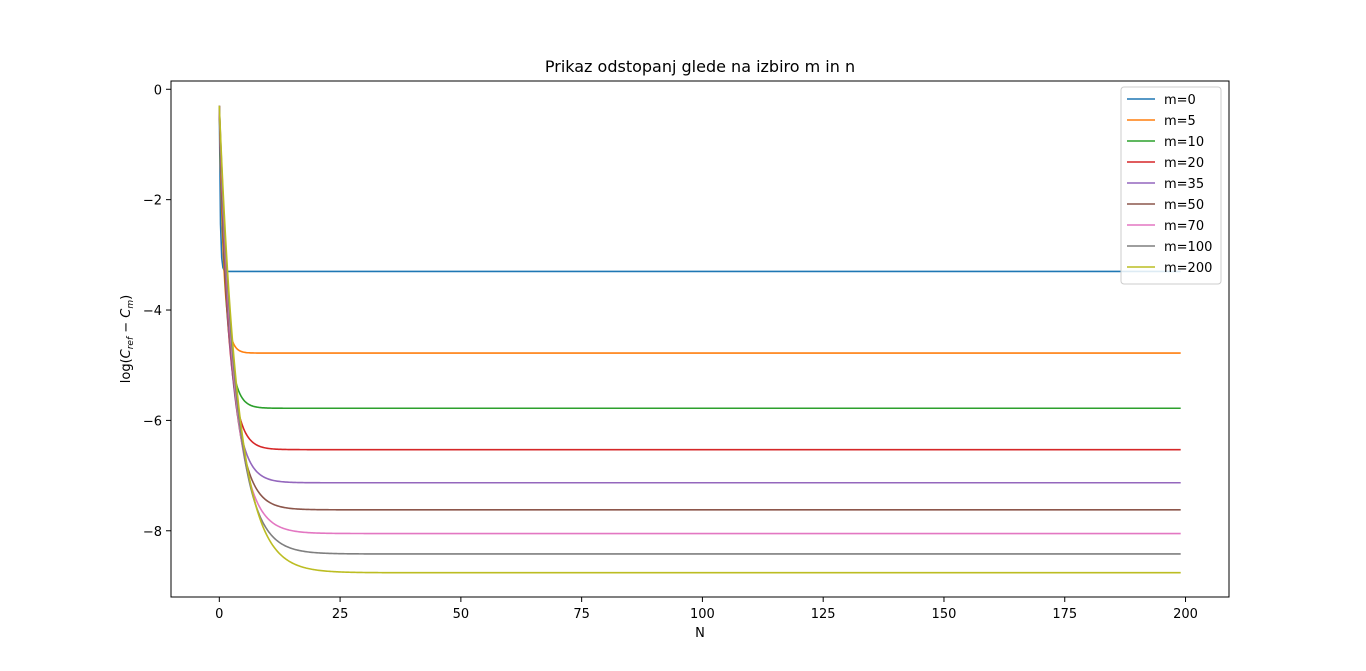 This screenshot has width=1366, height=671. Describe the element at coordinates (152, 201) in the screenshot. I see `y-tick-label: −2` at that location.